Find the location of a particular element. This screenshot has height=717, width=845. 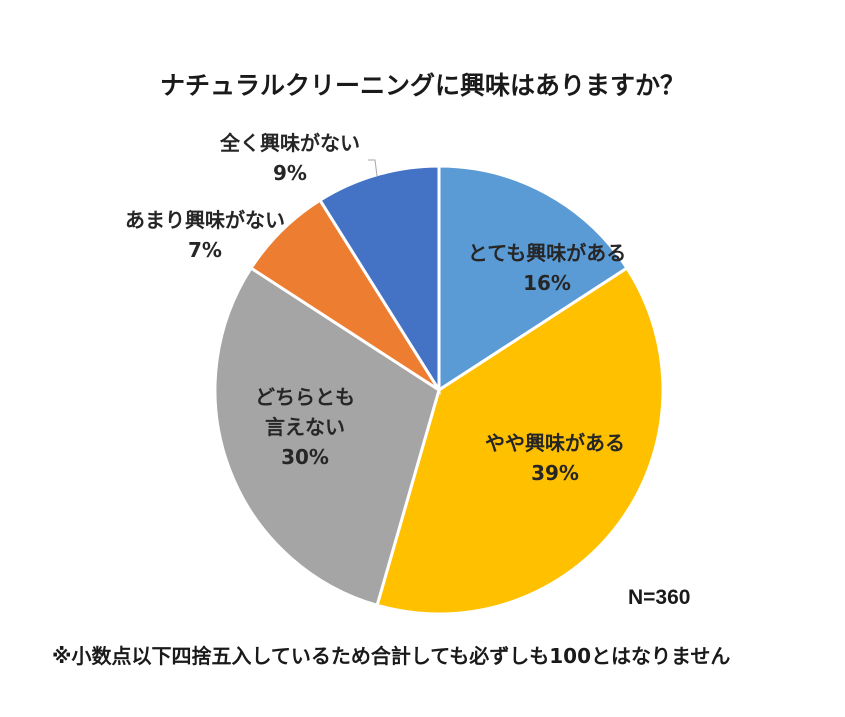

label-name: あまり興味がない is located at coordinates (205, 220).